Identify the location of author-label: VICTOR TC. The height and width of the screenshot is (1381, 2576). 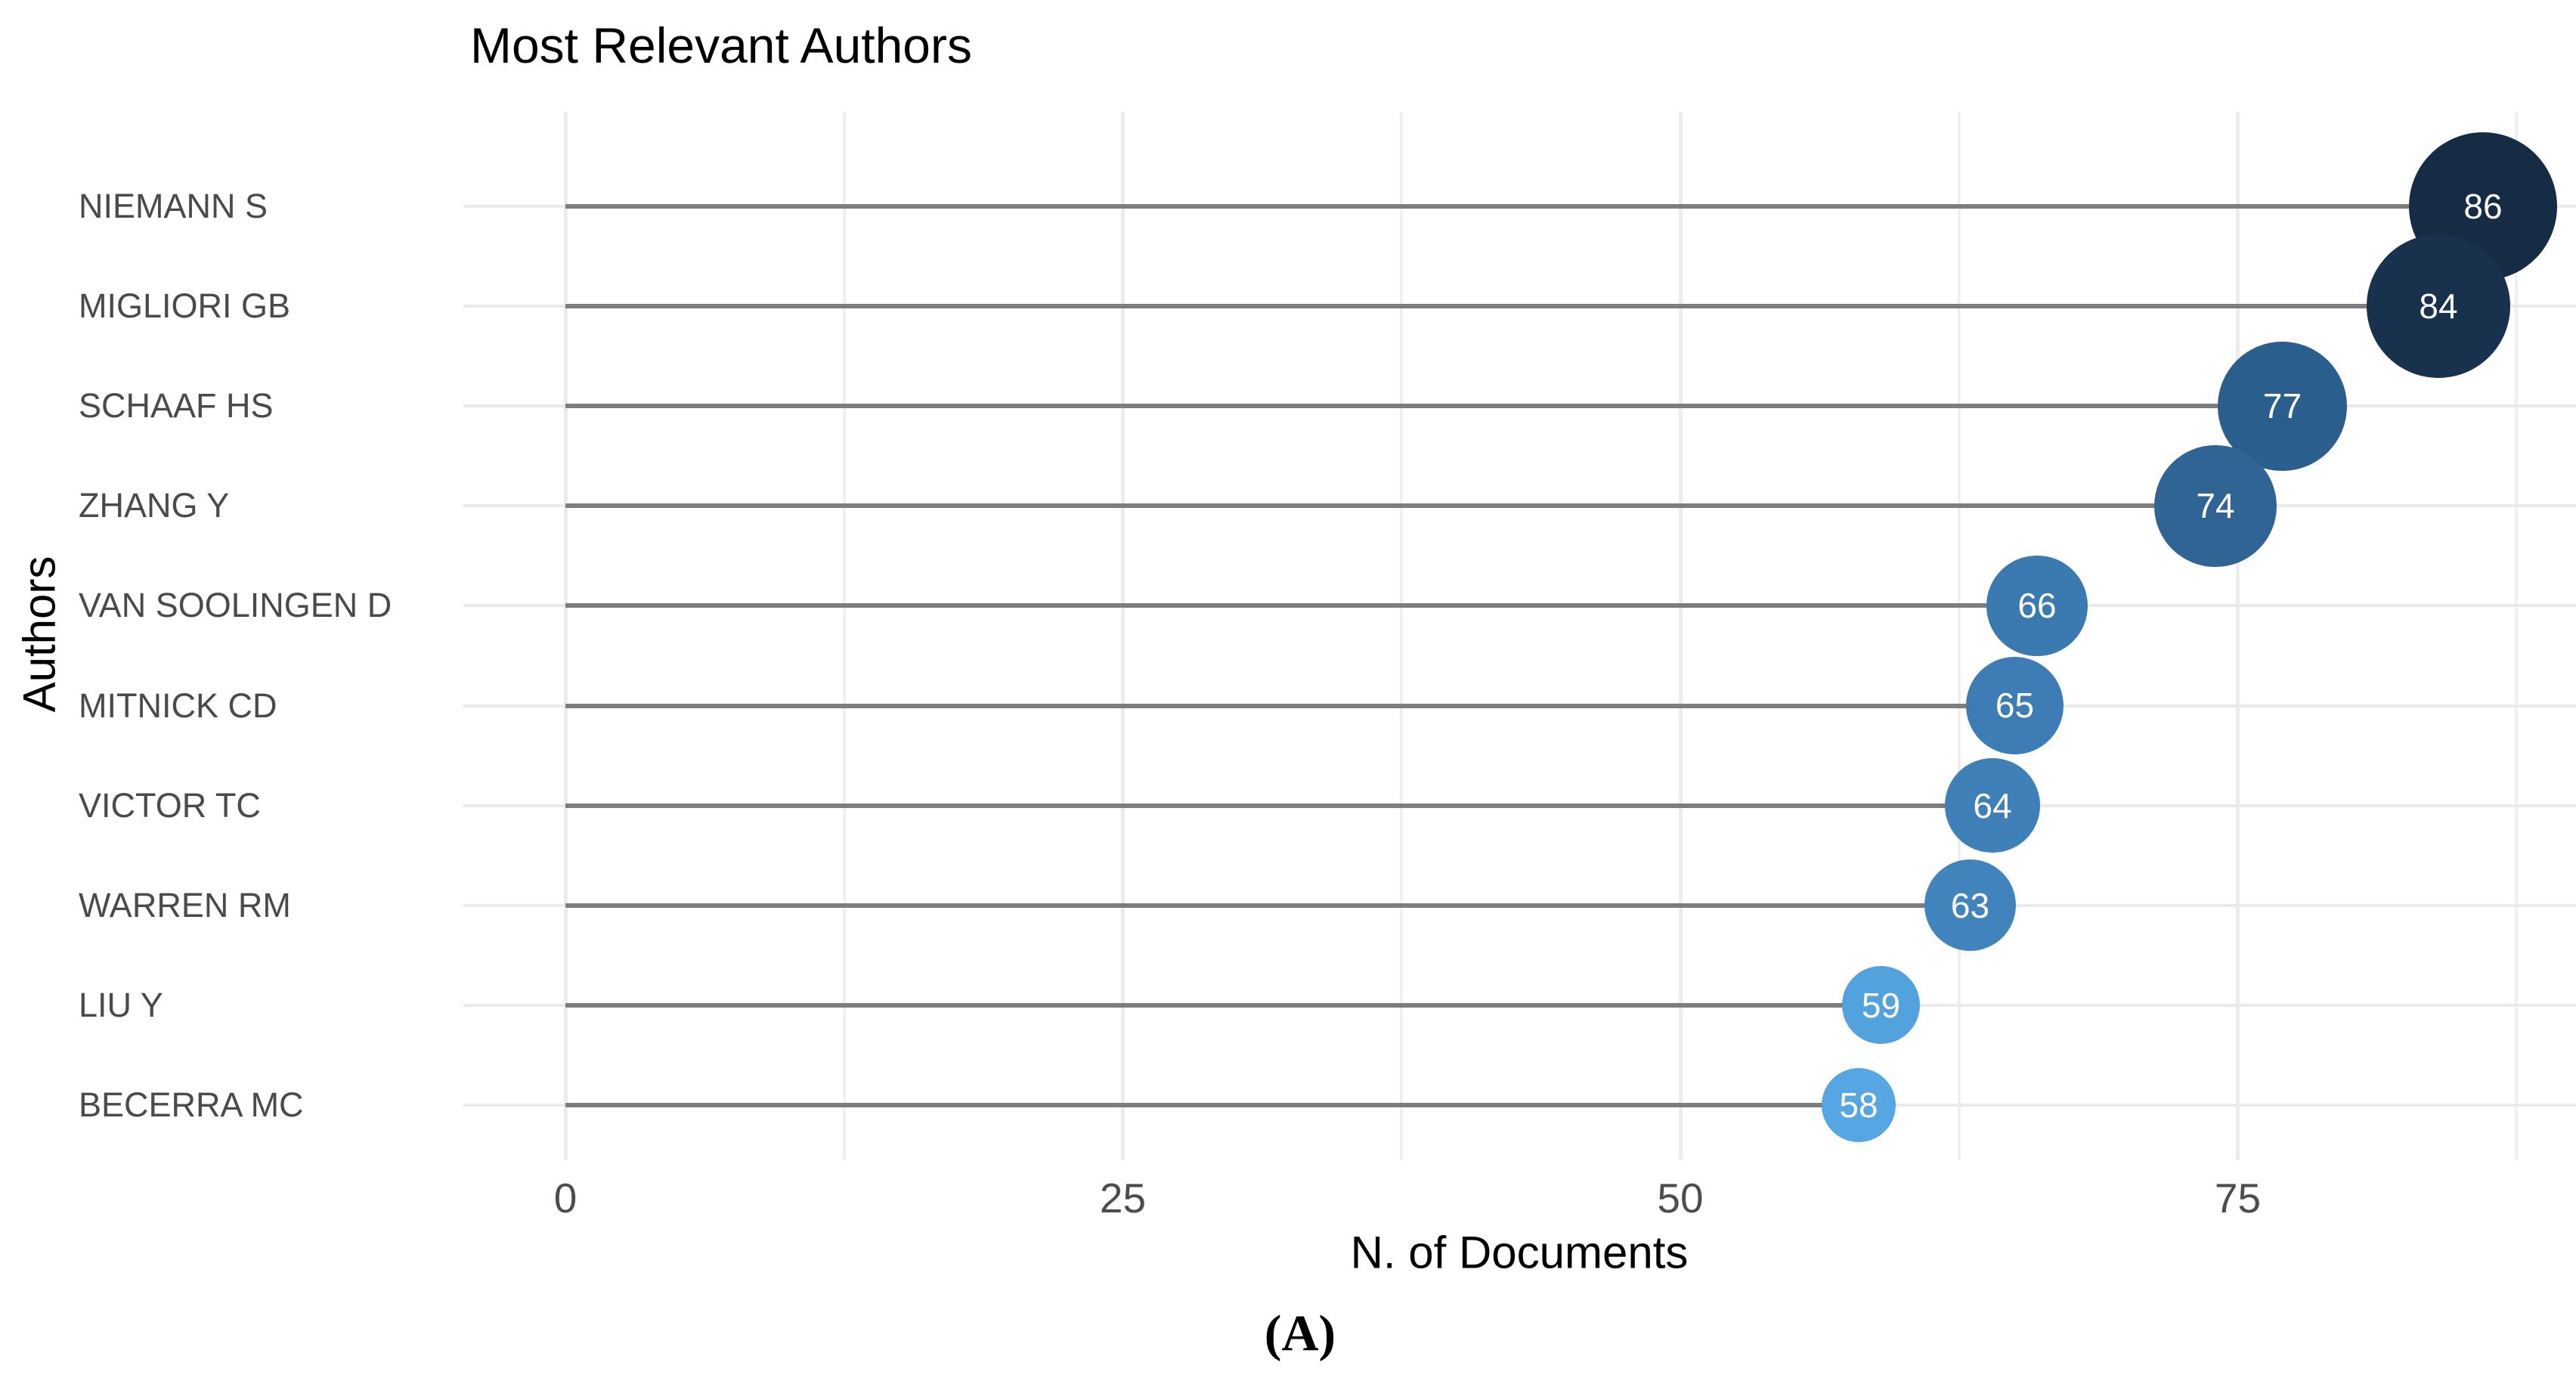
(170, 805).